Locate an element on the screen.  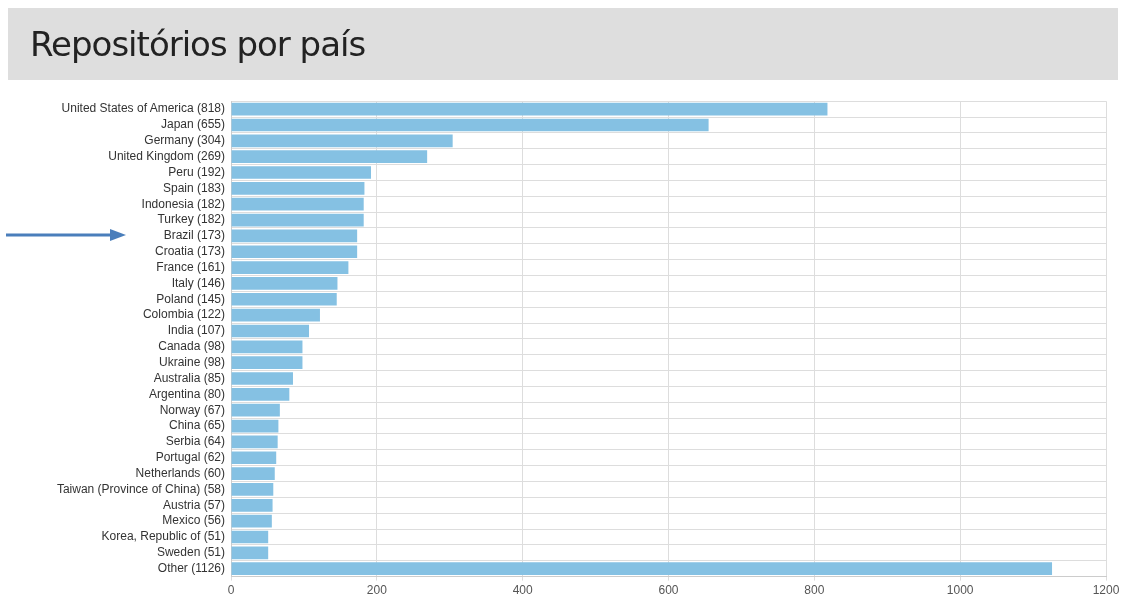
y-tick-label: Spain (183) is located at coordinates (193, 187).